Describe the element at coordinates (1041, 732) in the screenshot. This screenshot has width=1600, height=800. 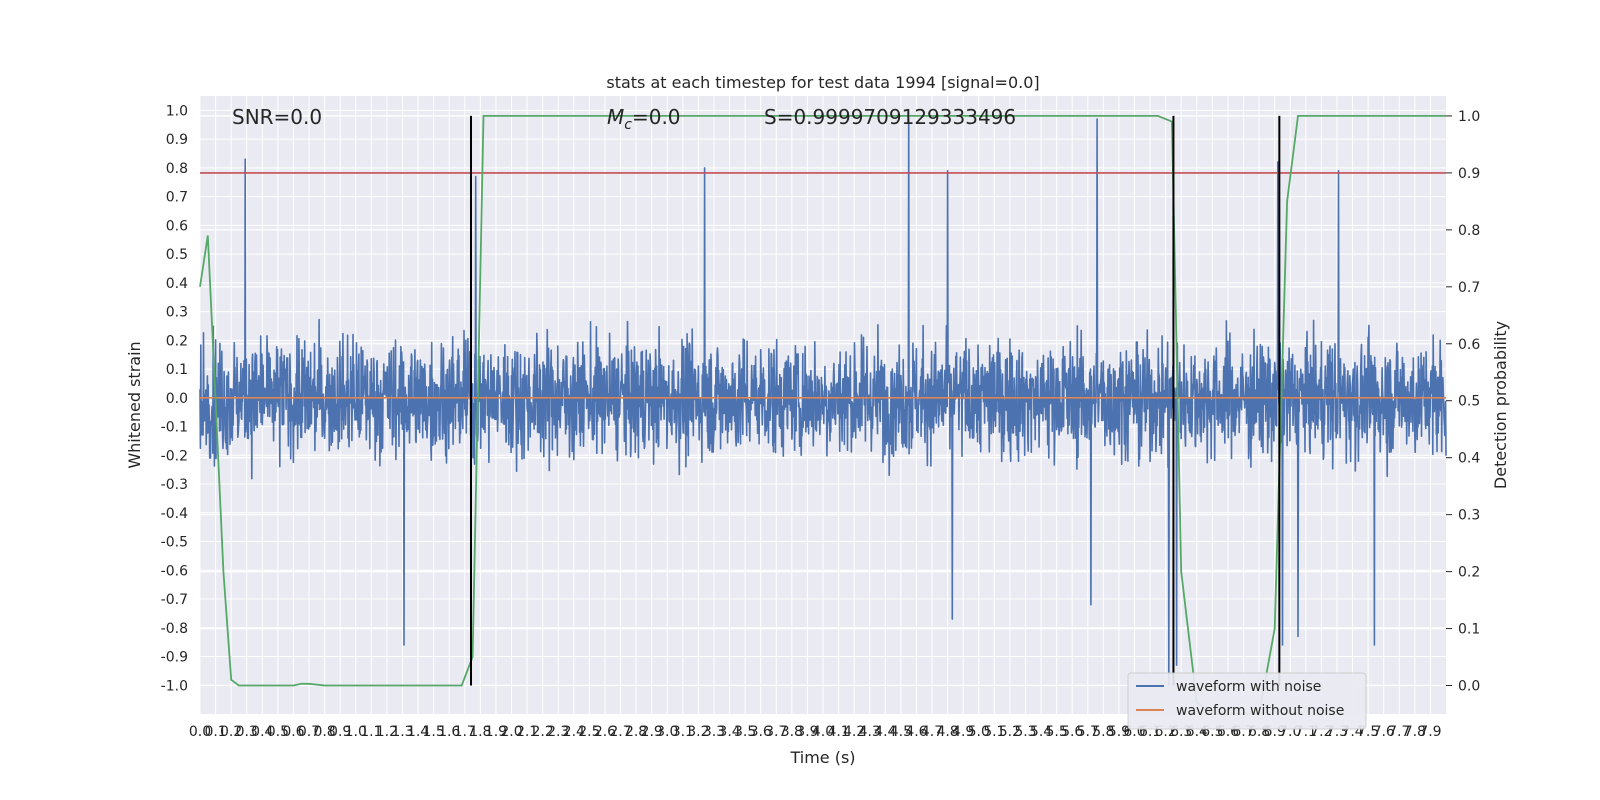
I see `x-tick-label: 5.4` at that location.